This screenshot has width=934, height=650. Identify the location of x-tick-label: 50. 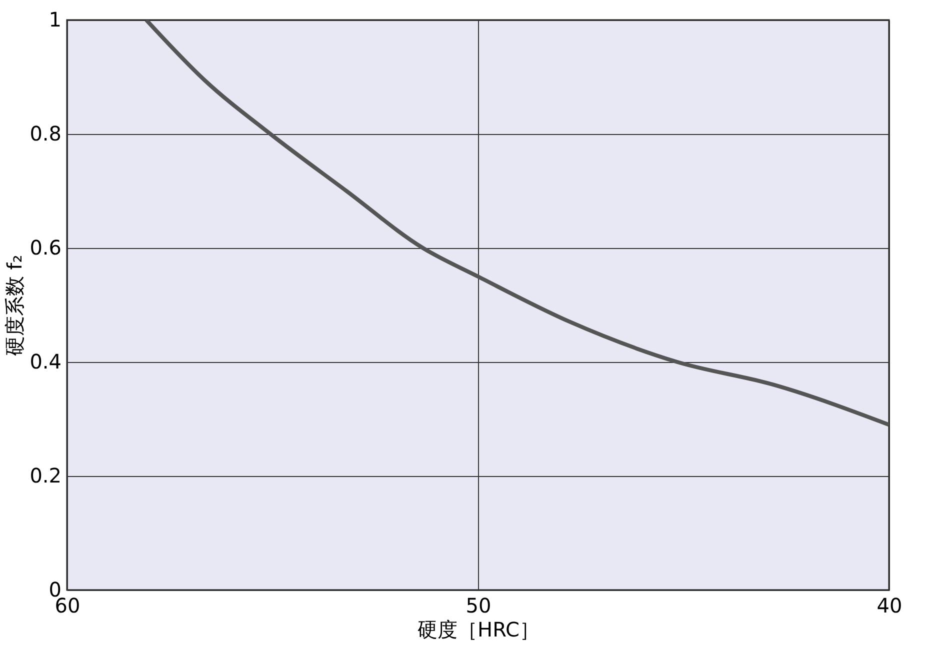
(479, 606).